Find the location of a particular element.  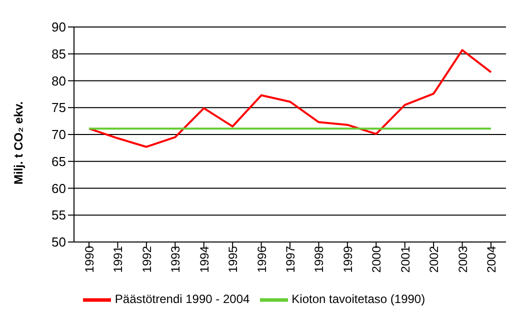

y-tick-label: 75 is located at coordinates (59, 108).